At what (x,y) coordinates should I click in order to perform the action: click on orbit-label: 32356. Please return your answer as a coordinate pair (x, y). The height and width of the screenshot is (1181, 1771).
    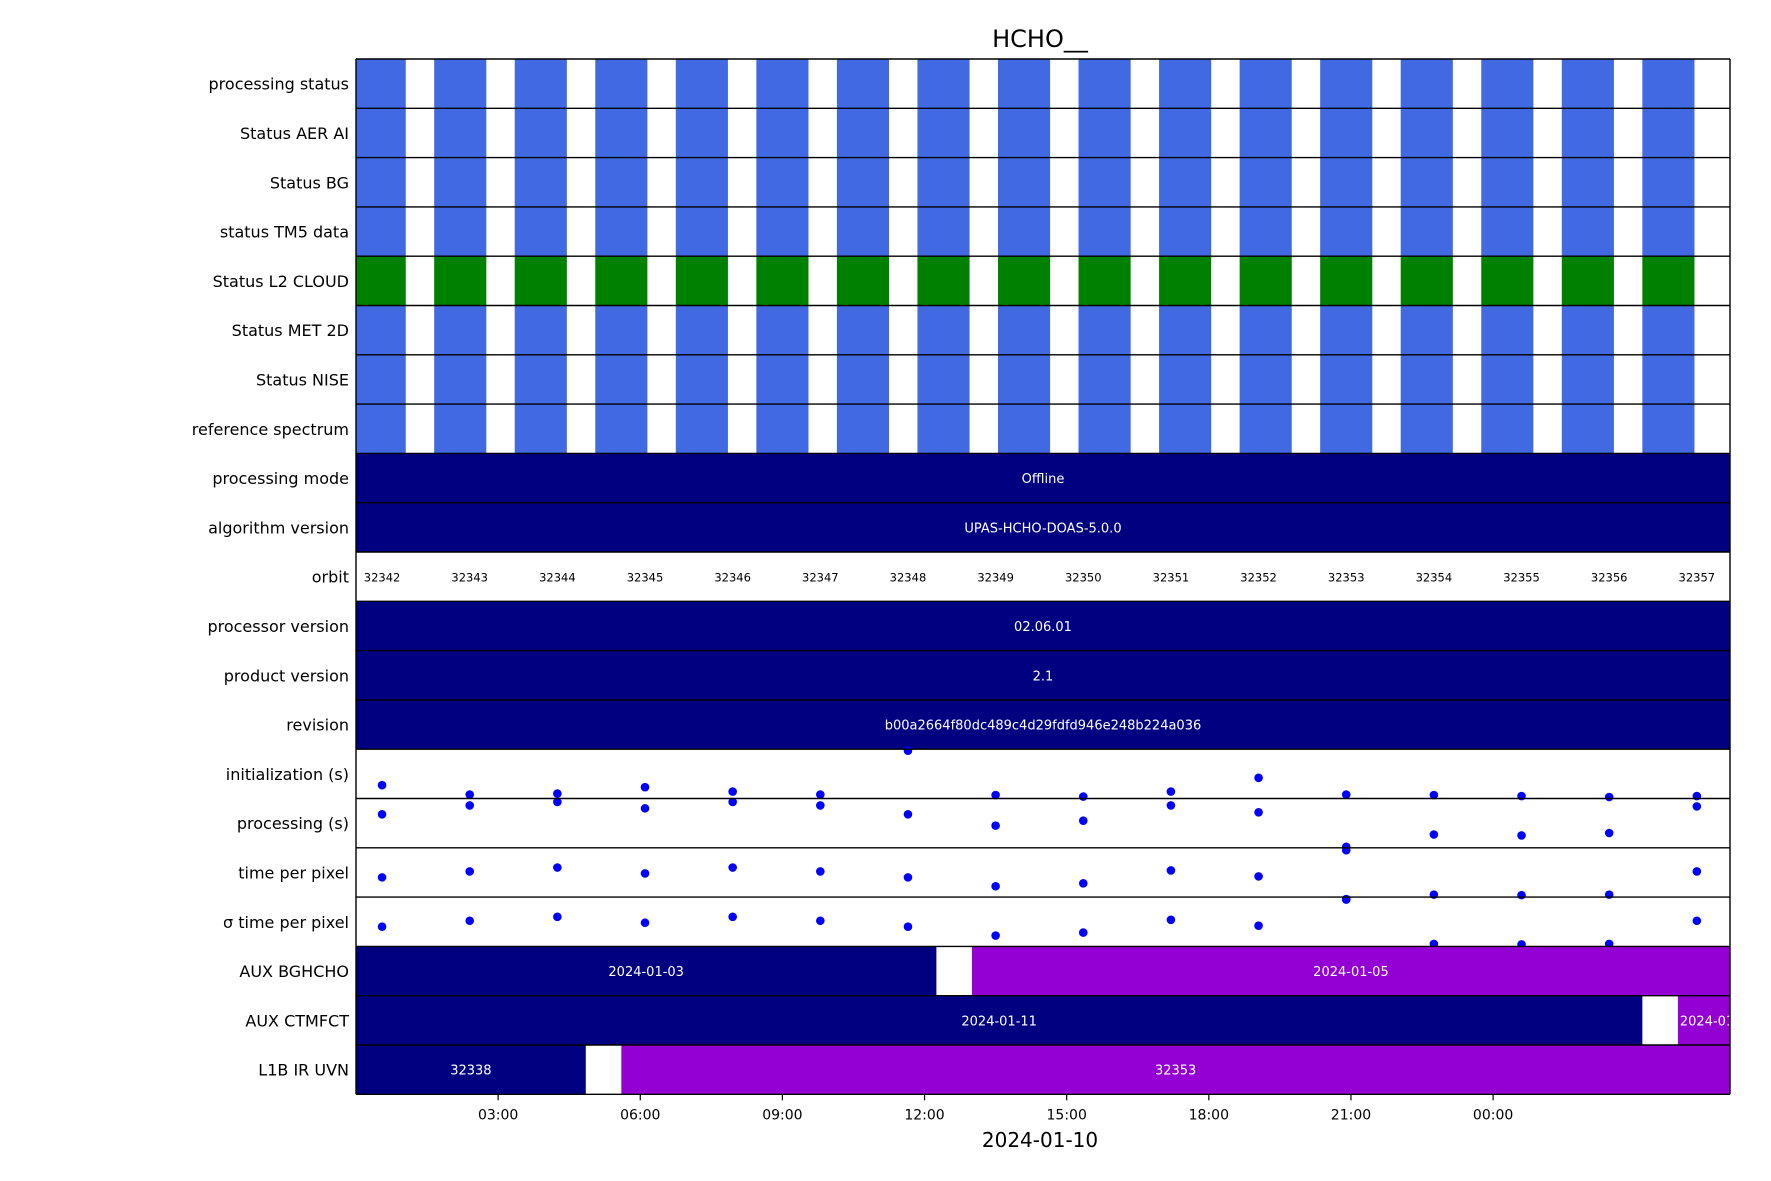
    Looking at the image, I should click on (1609, 578).